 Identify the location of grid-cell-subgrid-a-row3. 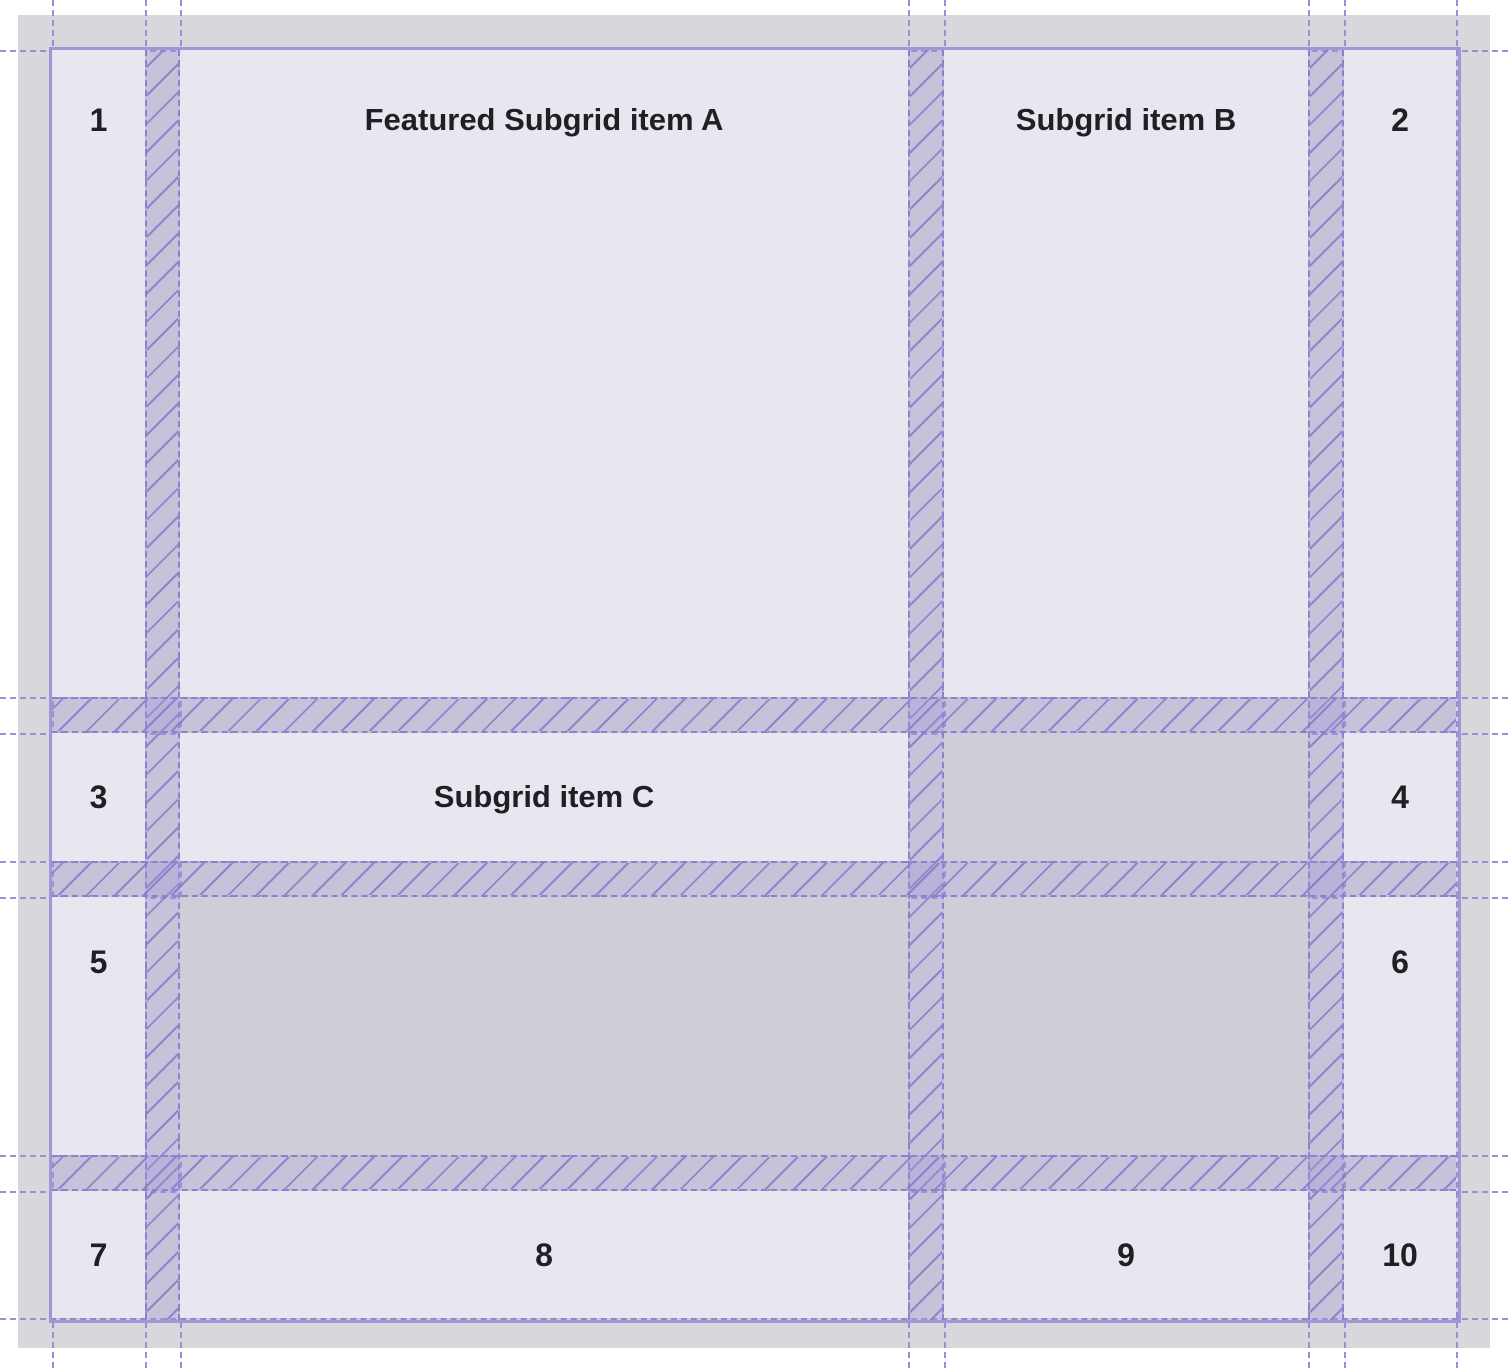
(544, 1026).